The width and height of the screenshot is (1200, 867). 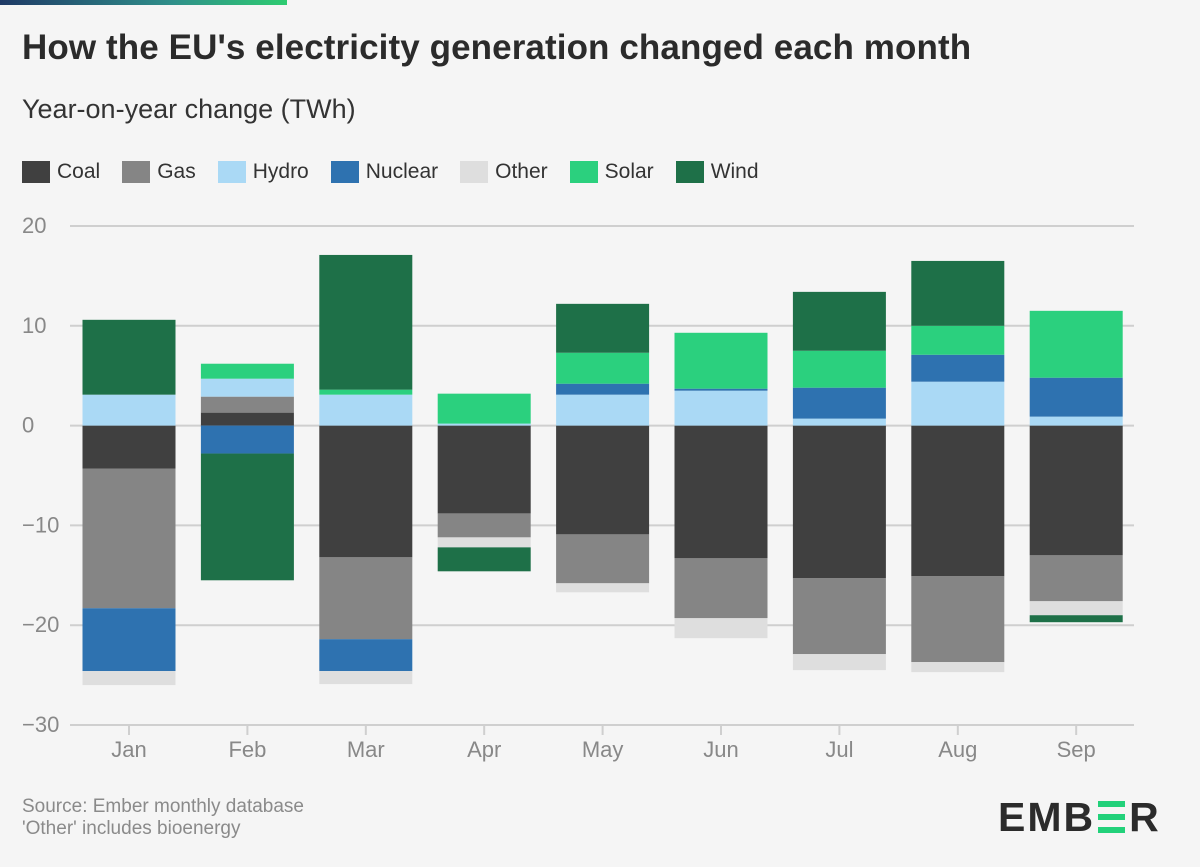 What do you see at coordinates (79, 171) in the screenshot?
I see `legend-label-coal: Coal` at bounding box center [79, 171].